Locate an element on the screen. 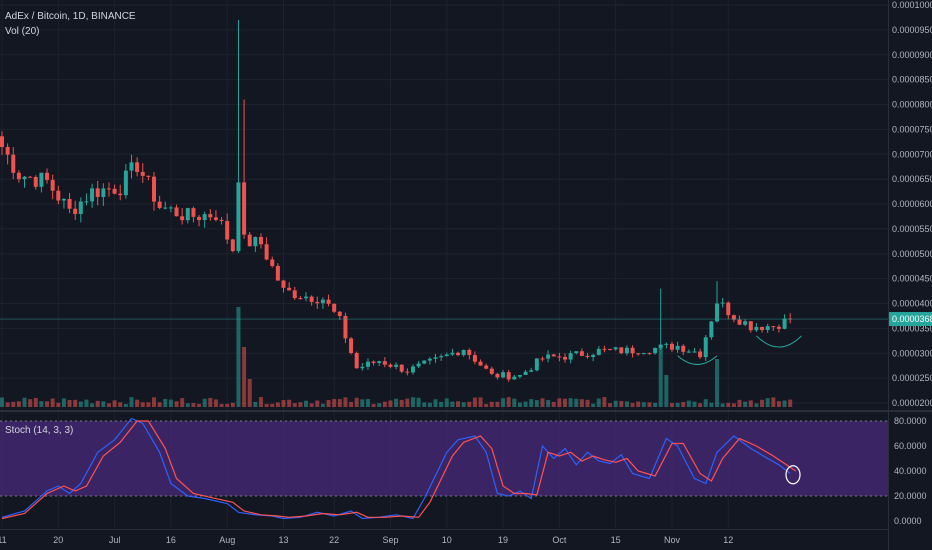 Image resolution: width=932 pixels, height=550 pixels. price-tick-label: 0.00006500 is located at coordinates (912, 179).